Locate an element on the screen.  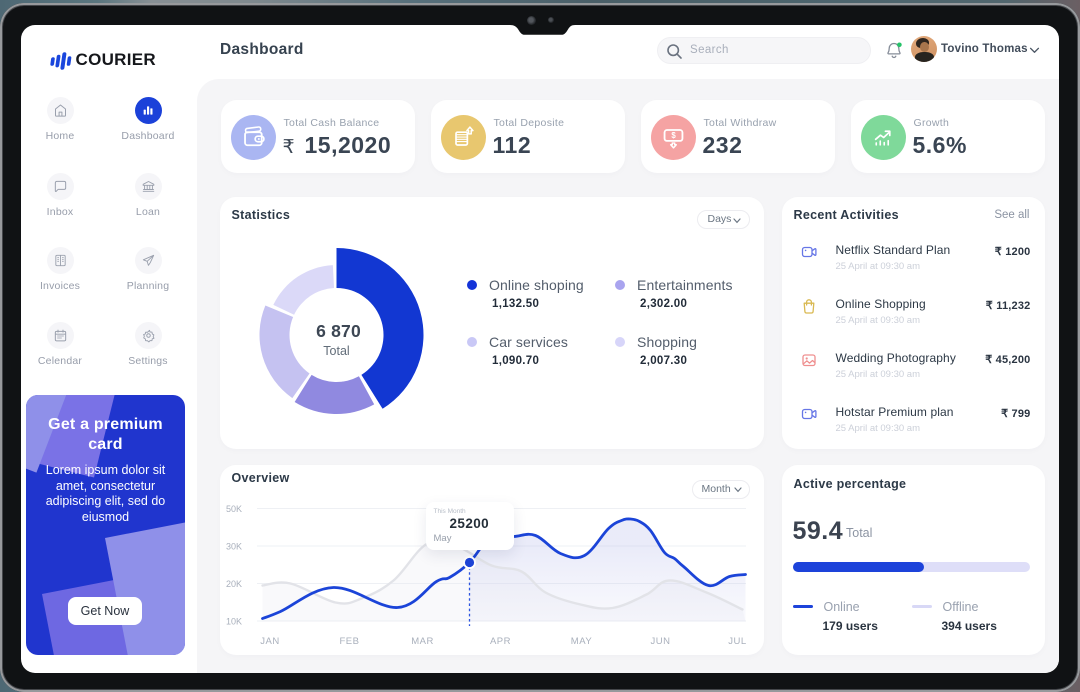
svg-text: JUL is located at coordinates (737, 641).